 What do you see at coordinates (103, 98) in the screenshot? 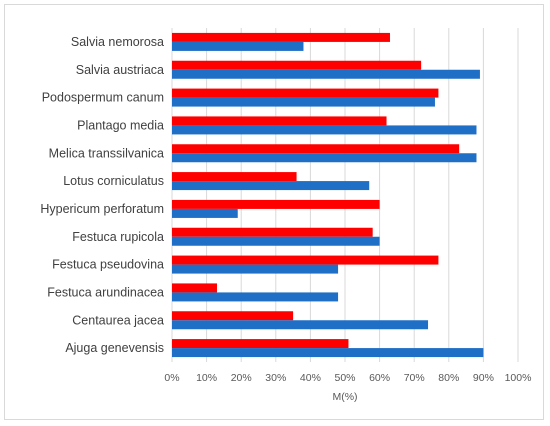
I see `category-label: Podospermum canum` at bounding box center [103, 98].